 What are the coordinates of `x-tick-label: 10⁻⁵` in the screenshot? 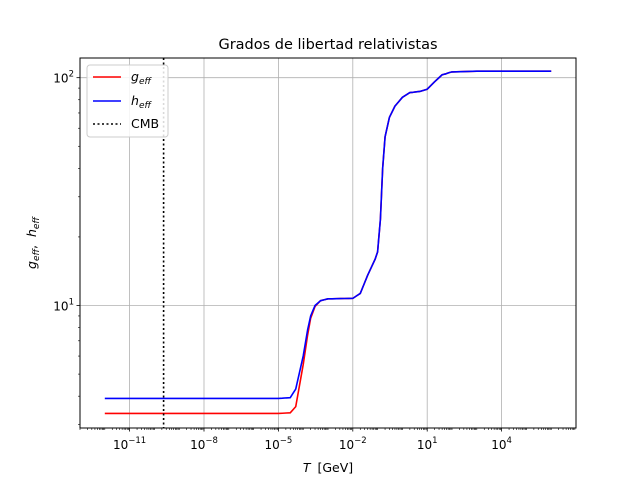 It's located at (278, 444).